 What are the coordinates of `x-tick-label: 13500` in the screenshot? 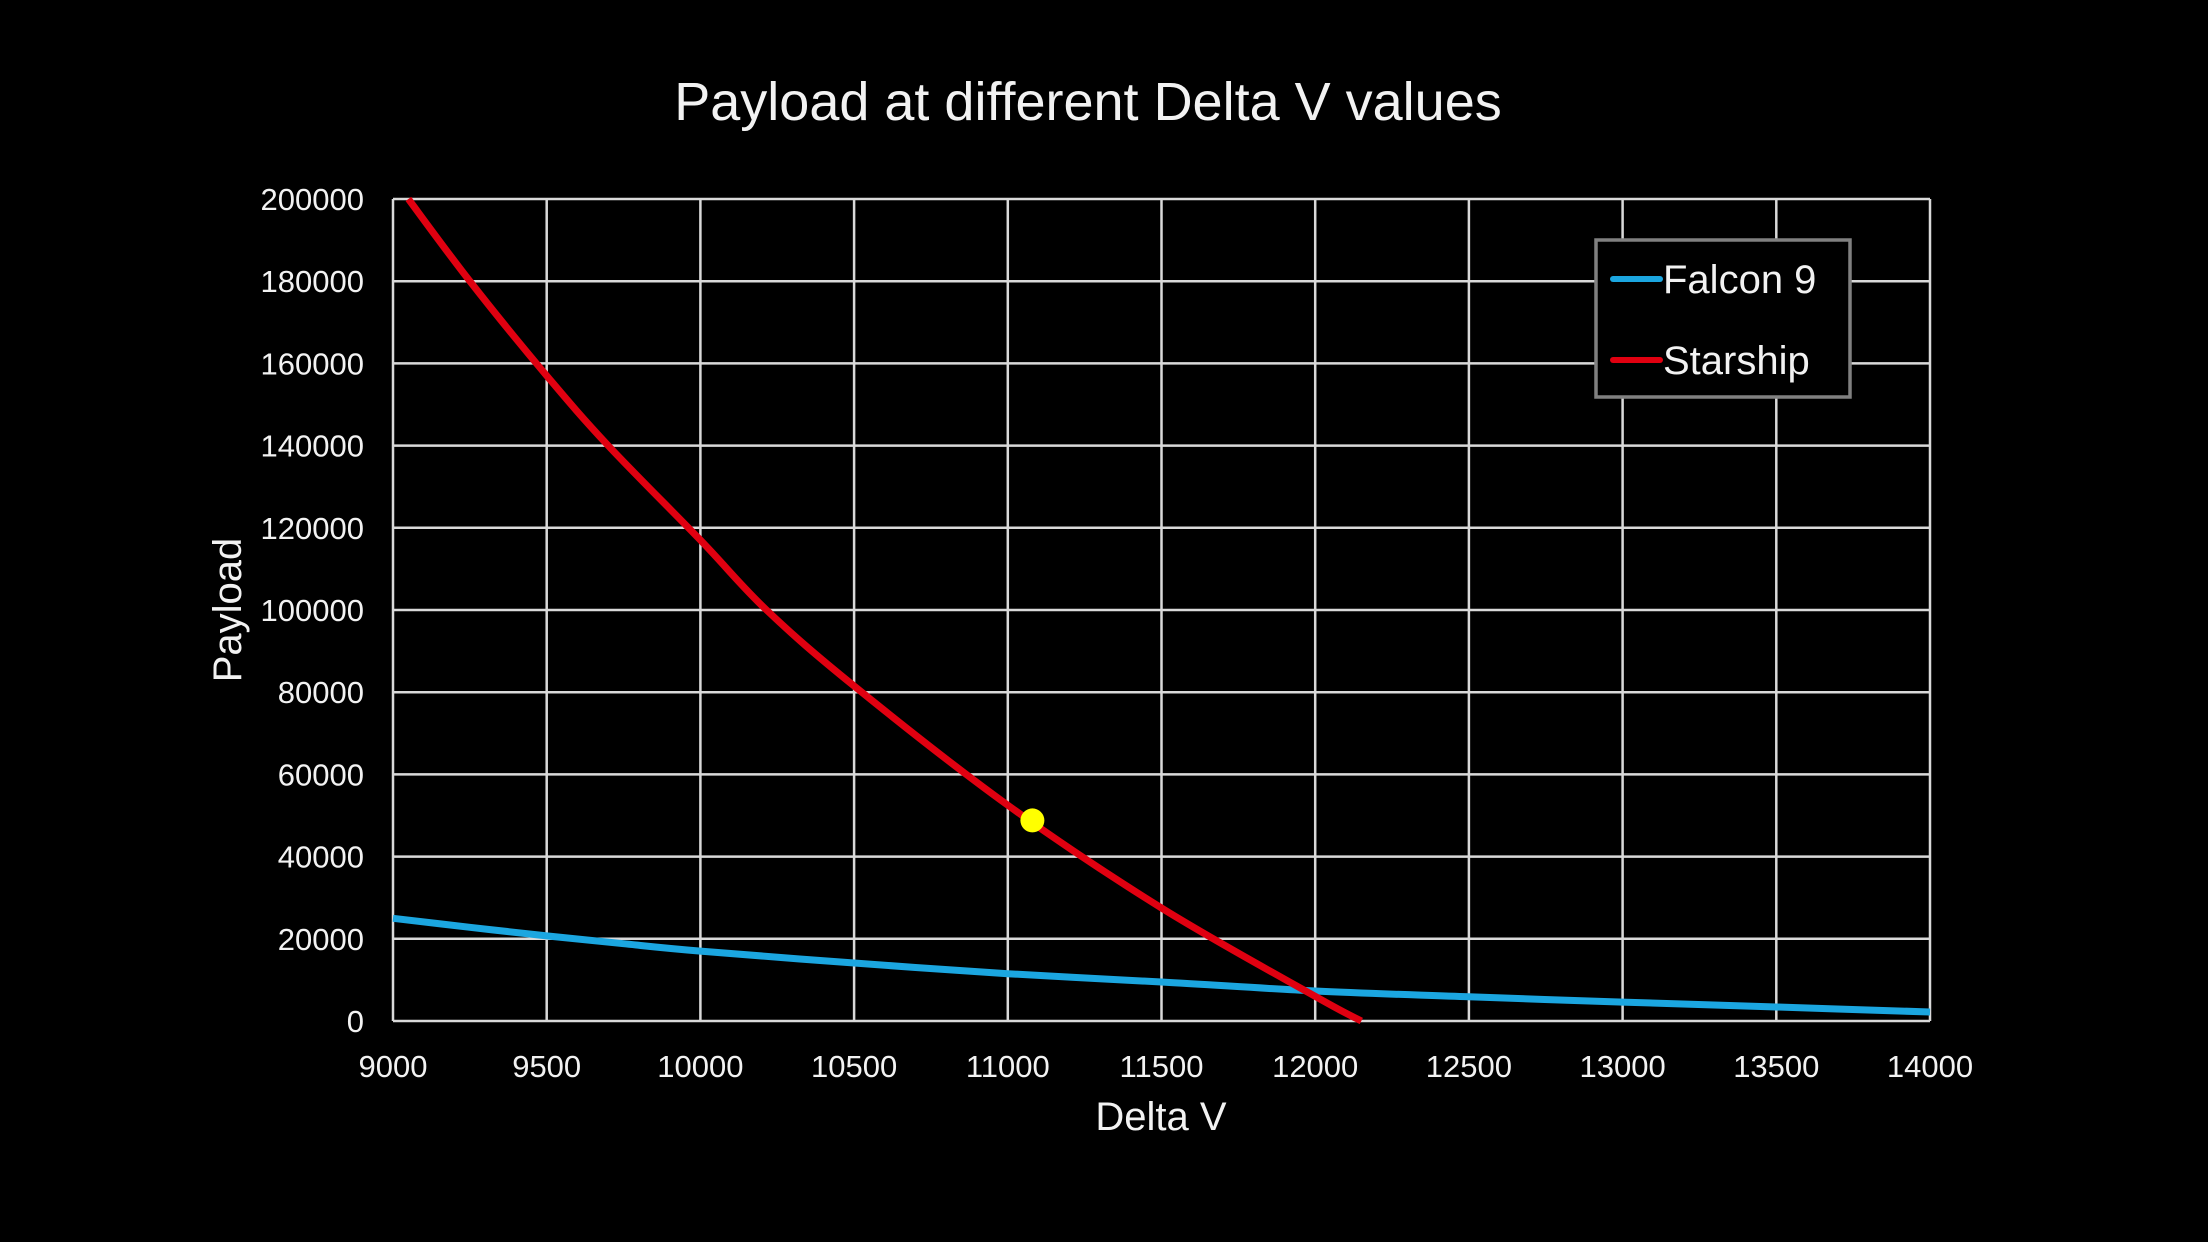 It's located at (1776, 1066).